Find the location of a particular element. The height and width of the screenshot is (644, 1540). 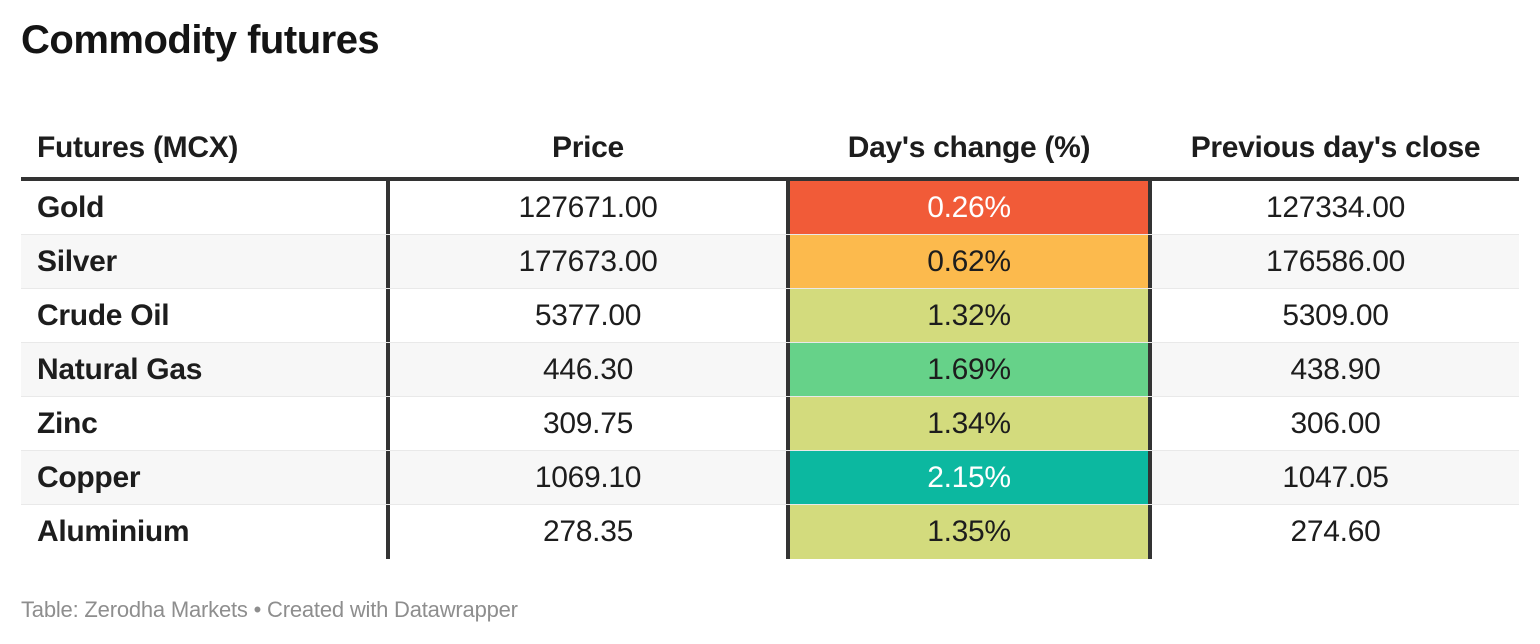

price-cell: 446.30 is located at coordinates (588, 369).